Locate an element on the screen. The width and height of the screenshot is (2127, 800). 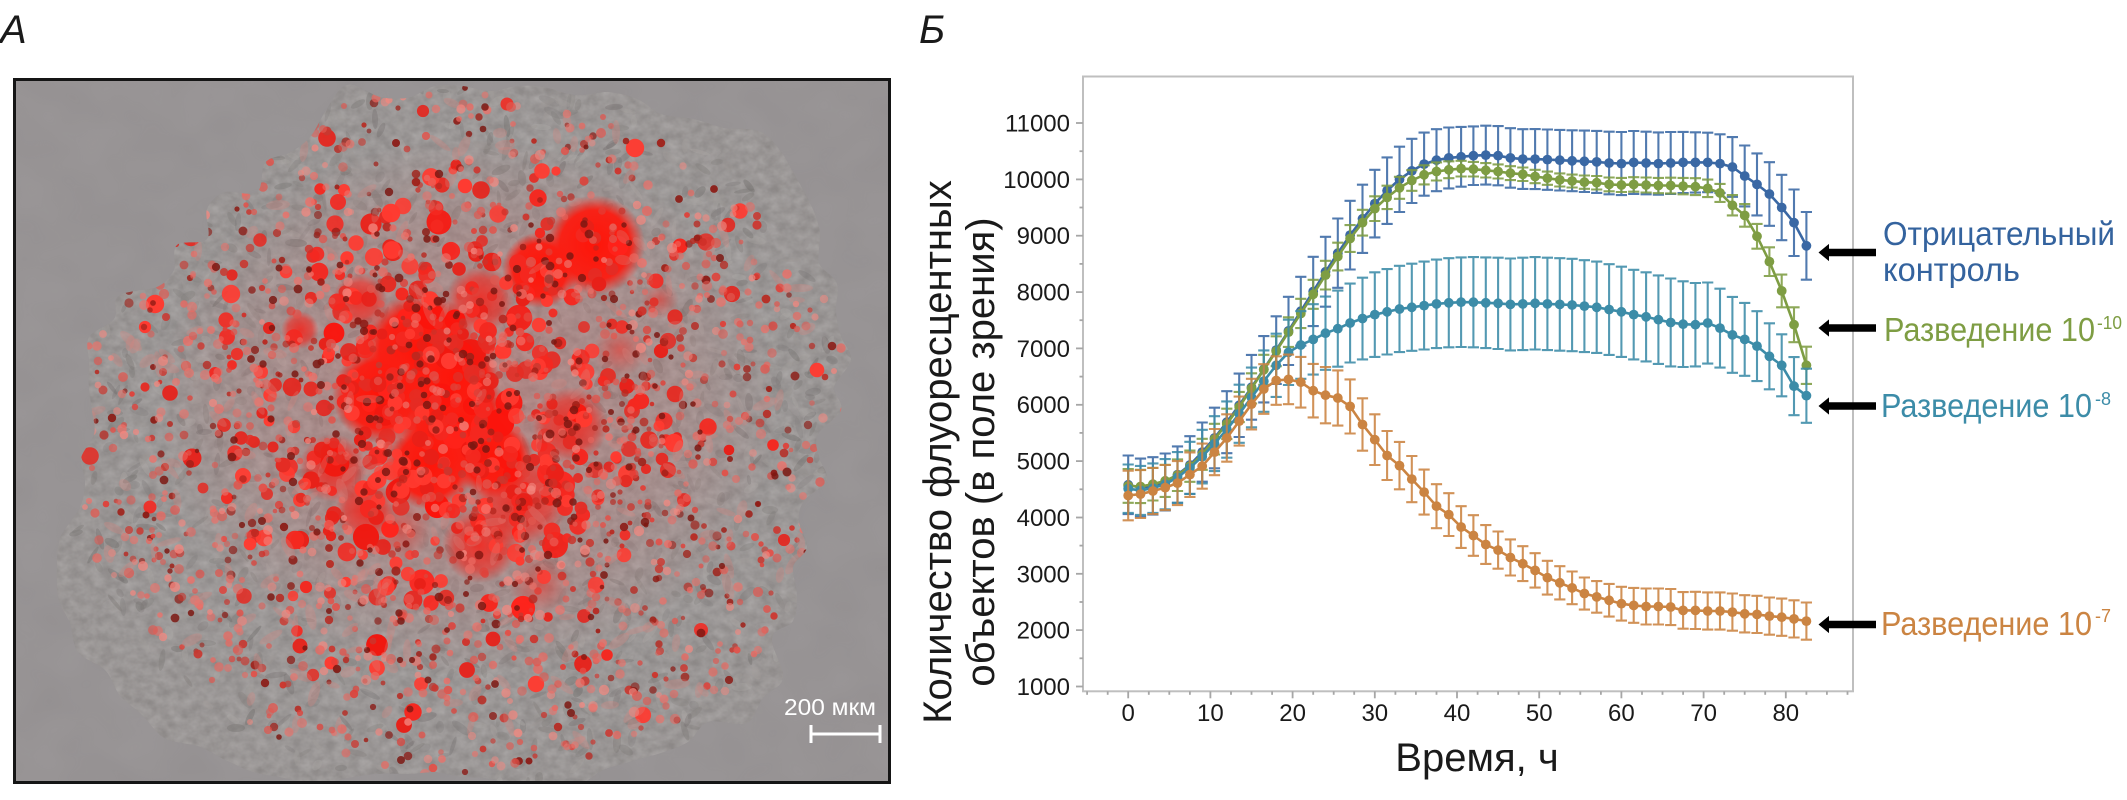
svg-text: 0 is located at coordinates (1128, 713).